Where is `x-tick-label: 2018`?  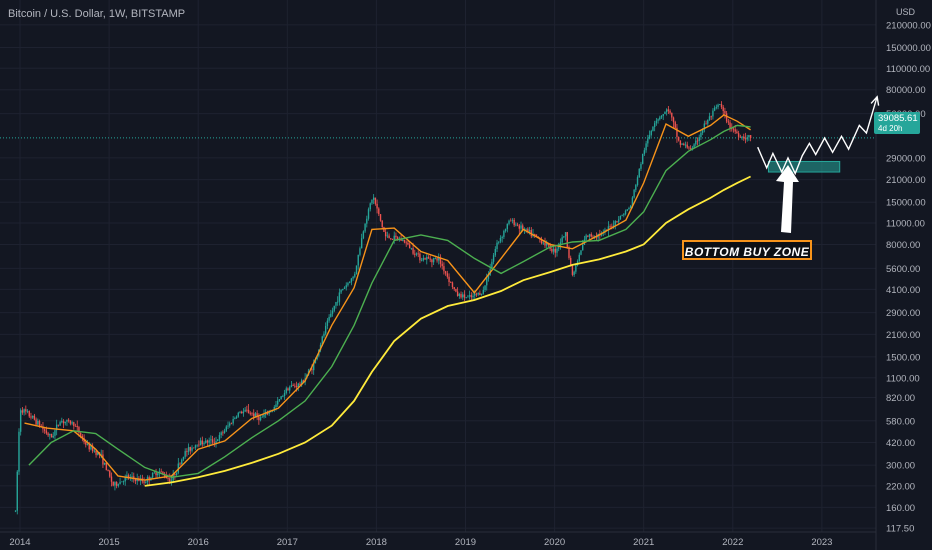 x-tick-label: 2018 is located at coordinates (376, 542).